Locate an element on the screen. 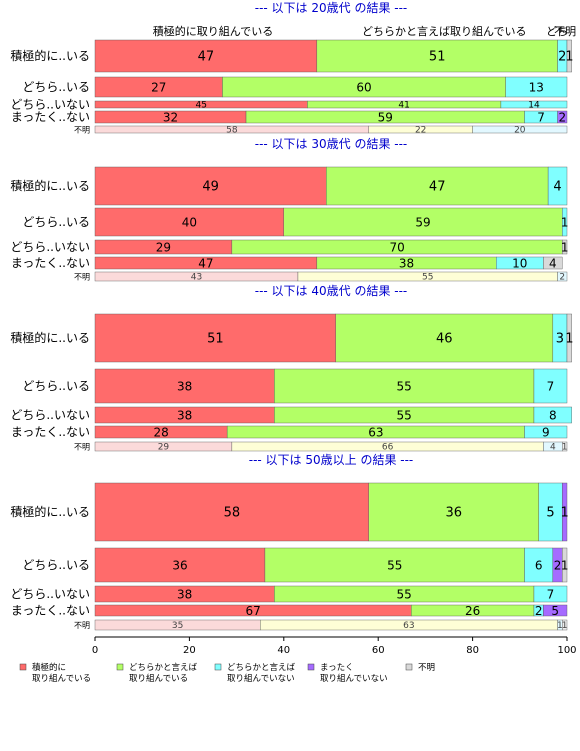 This screenshot has width=580, height=751. data-label: 8 is located at coordinates (553, 415).